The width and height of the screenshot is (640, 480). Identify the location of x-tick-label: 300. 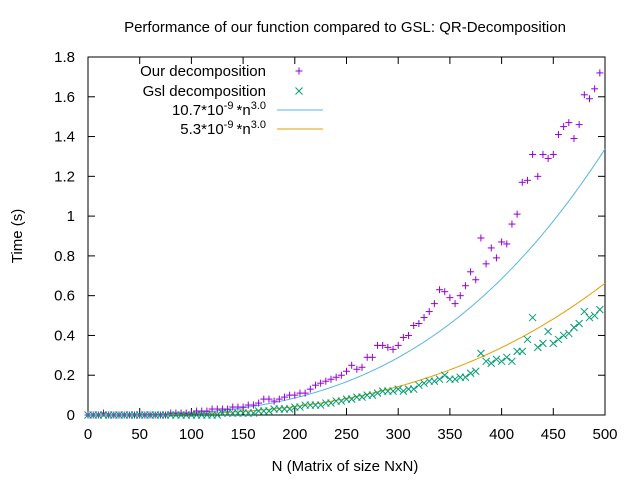
(398, 434).